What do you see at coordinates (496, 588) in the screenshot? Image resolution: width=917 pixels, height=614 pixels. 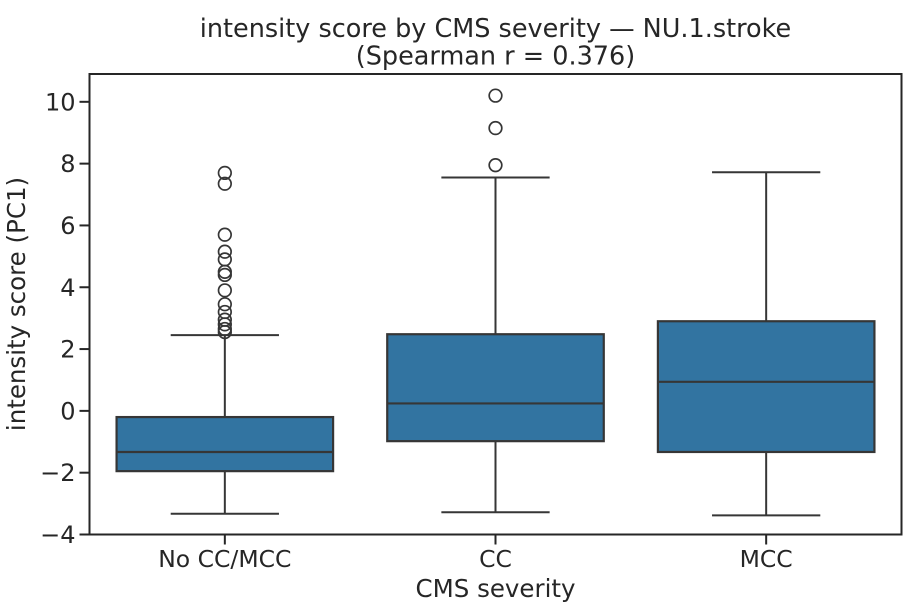 I see `x-axis-label: CMS severity` at bounding box center [496, 588].